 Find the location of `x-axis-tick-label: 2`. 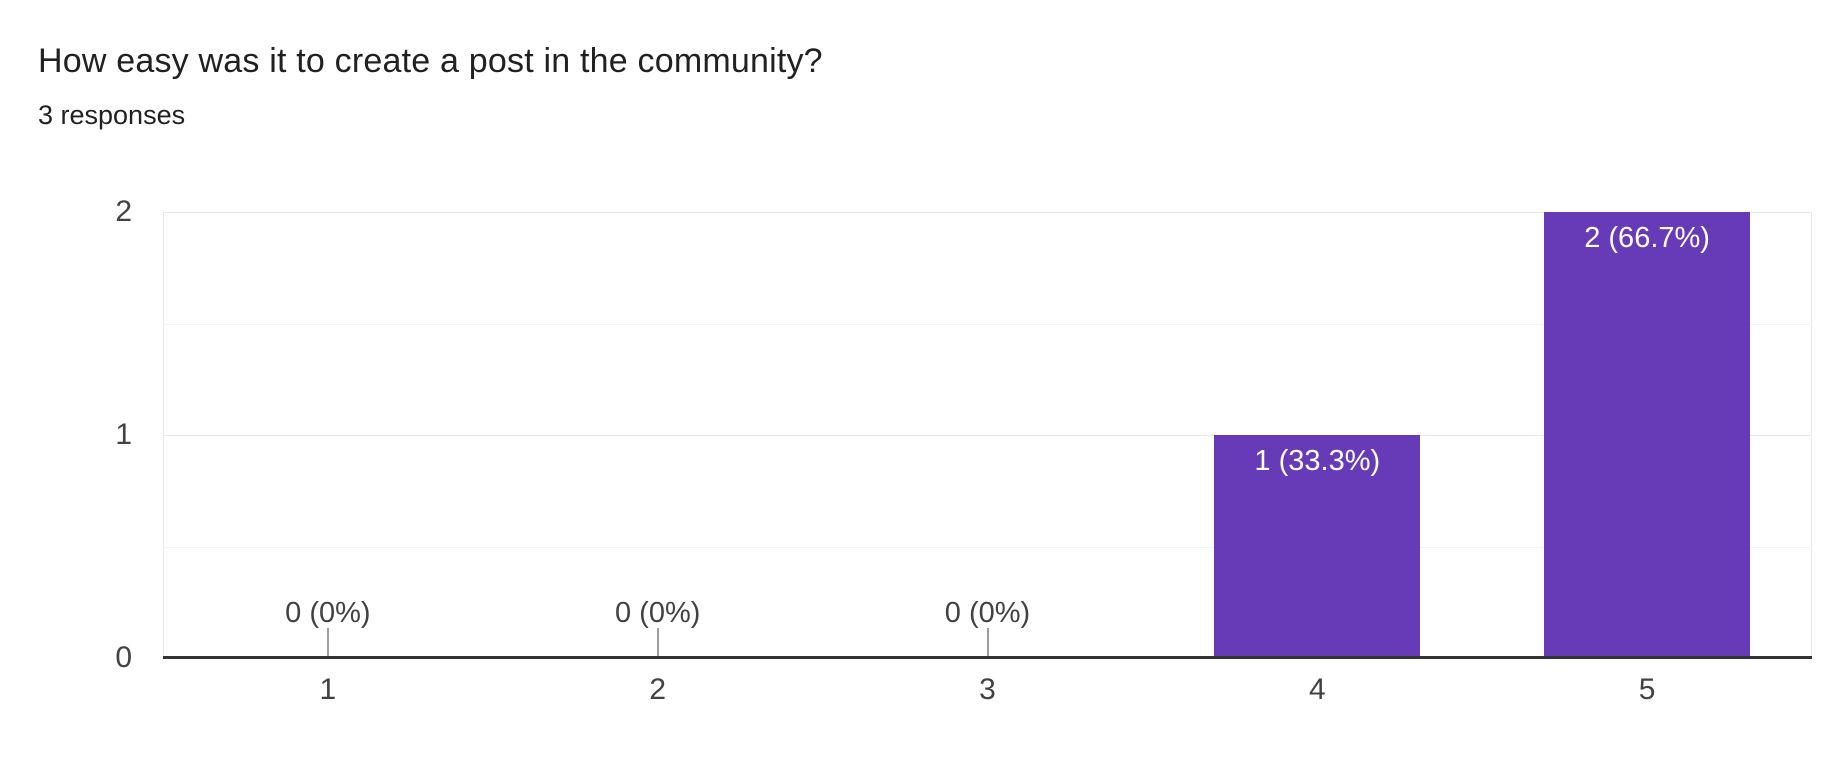

x-axis-tick-label: 2 is located at coordinates (658, 689).